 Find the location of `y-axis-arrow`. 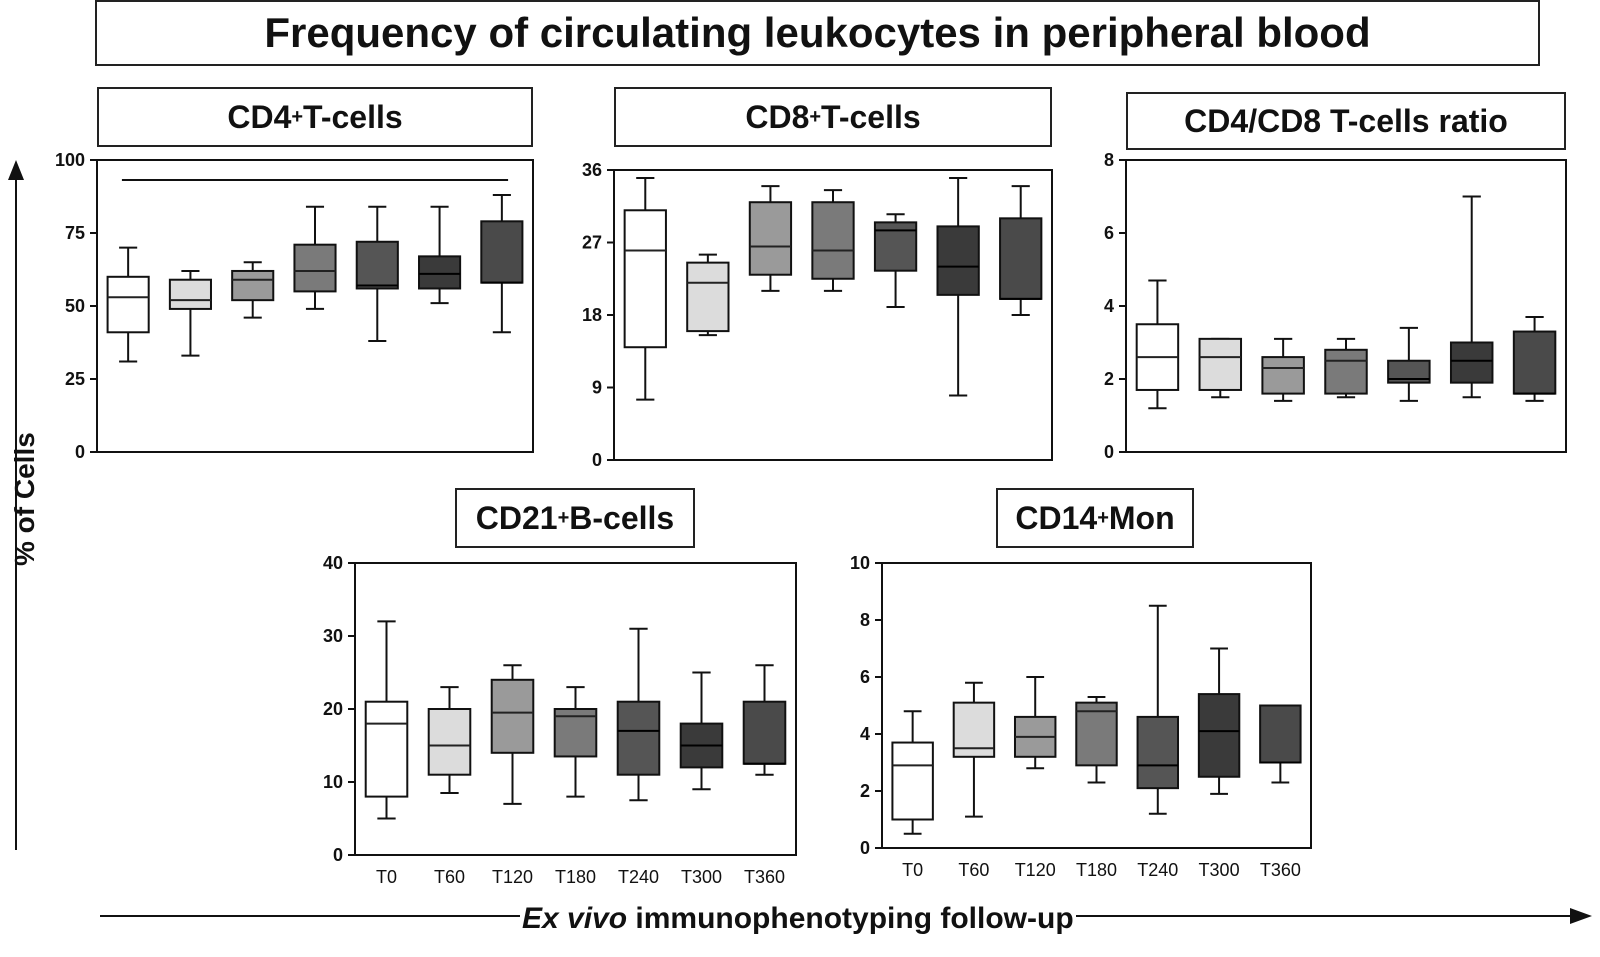

y-axis-arrow is located at coordinates (16, 505).